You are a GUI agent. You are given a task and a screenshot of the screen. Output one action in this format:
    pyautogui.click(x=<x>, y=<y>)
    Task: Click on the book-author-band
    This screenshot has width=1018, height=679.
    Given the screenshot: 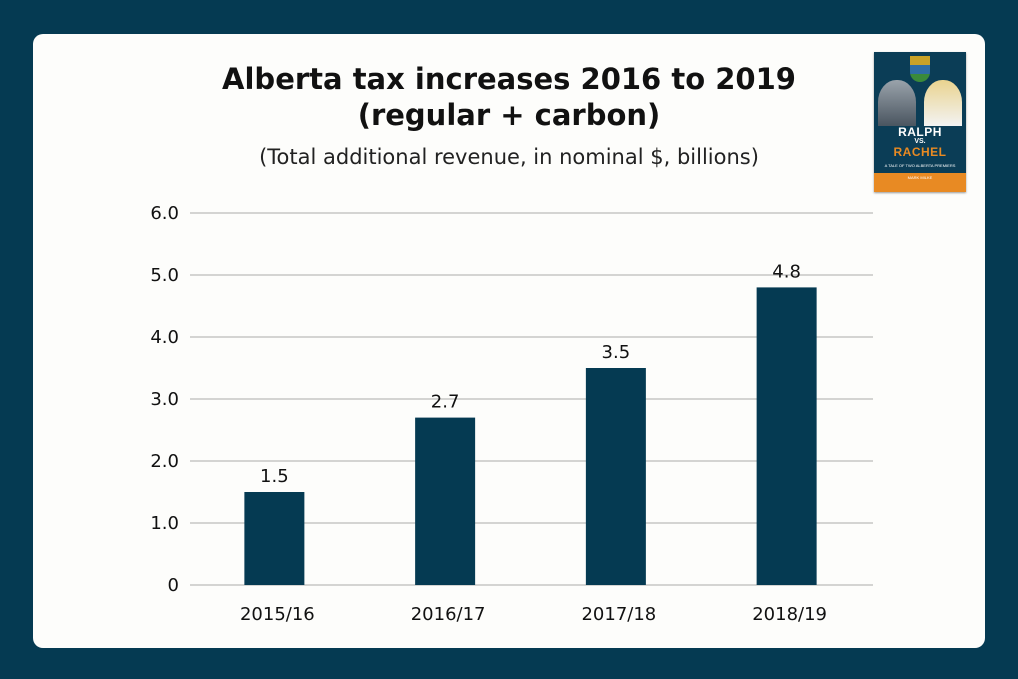 What is the action you would take?
    pyautogui.click(x=920, y=182)
    